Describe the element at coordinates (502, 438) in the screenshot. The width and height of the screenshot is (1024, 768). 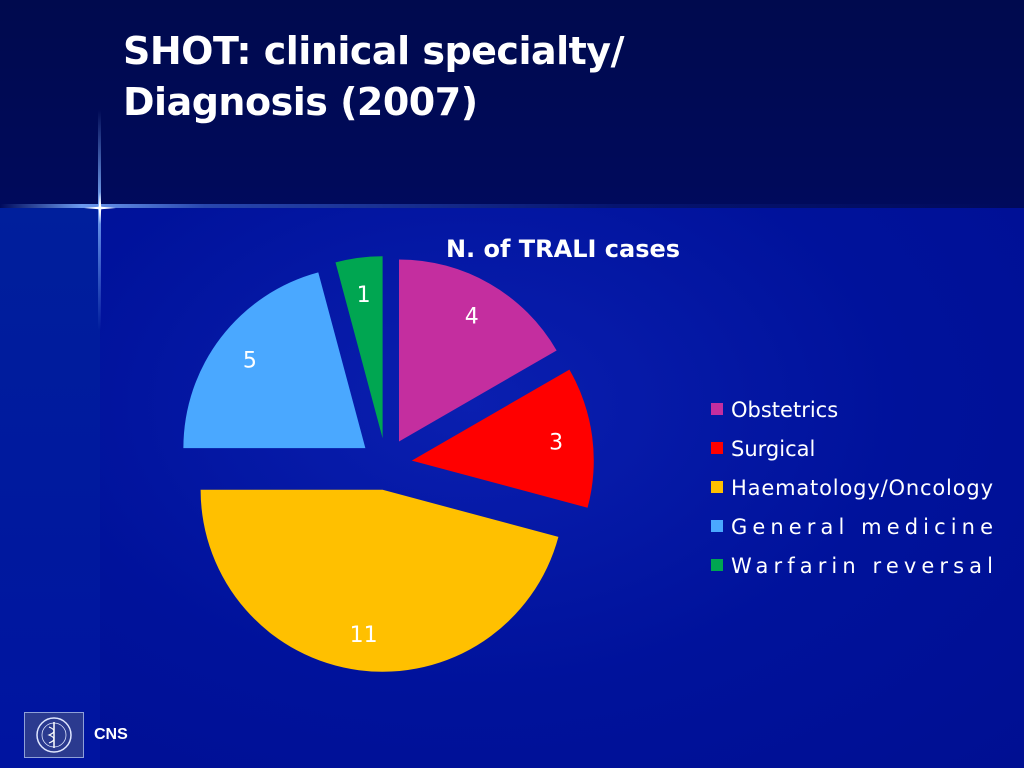
I see `pie-slice-surgical` at that location.